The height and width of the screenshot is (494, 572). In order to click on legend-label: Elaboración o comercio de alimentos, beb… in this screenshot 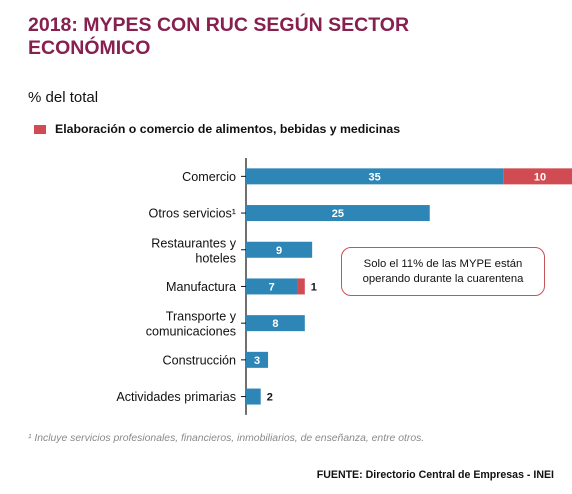, I will do `click(228, 129)`.